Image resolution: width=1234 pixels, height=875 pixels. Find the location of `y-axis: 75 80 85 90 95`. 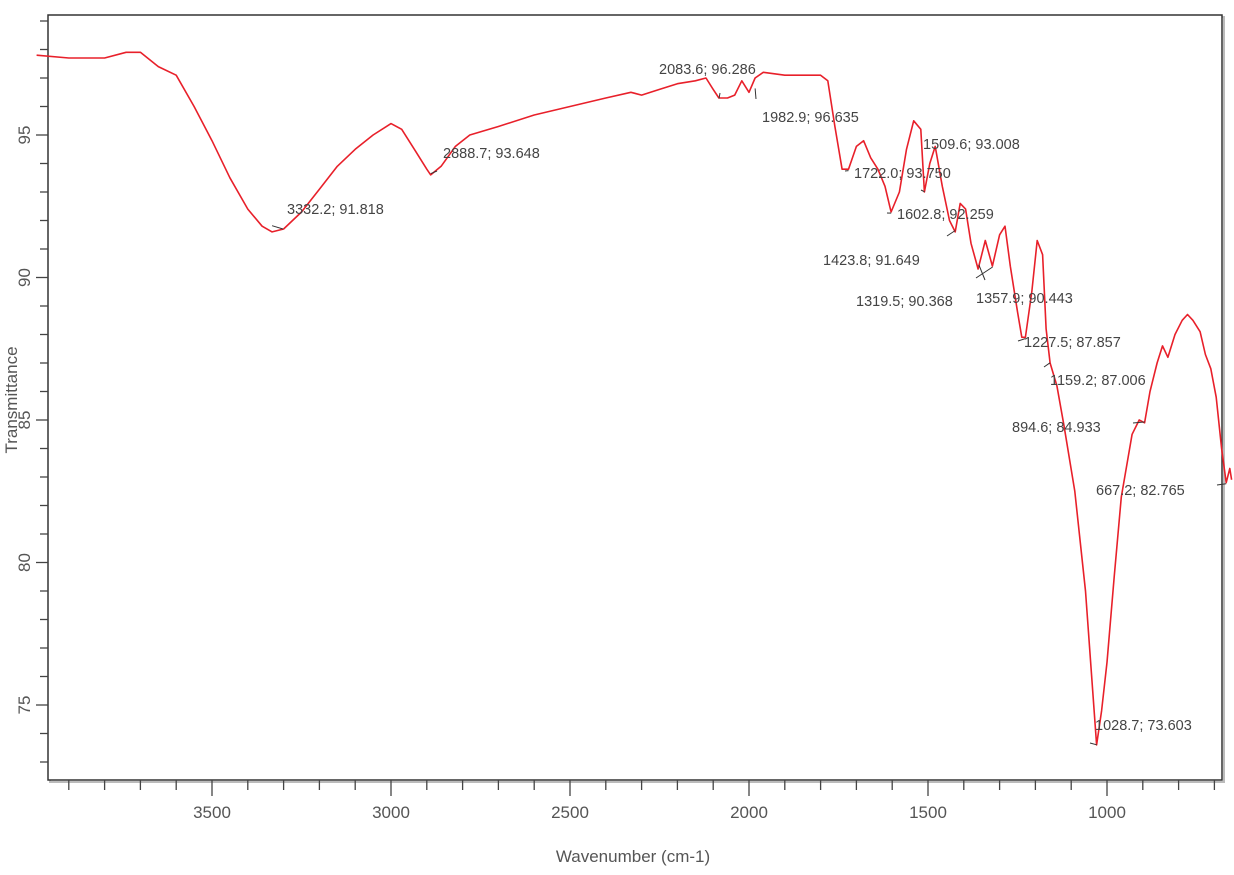

y-axis: 75 80 85 90 95 is located at coordinates (31, 391).